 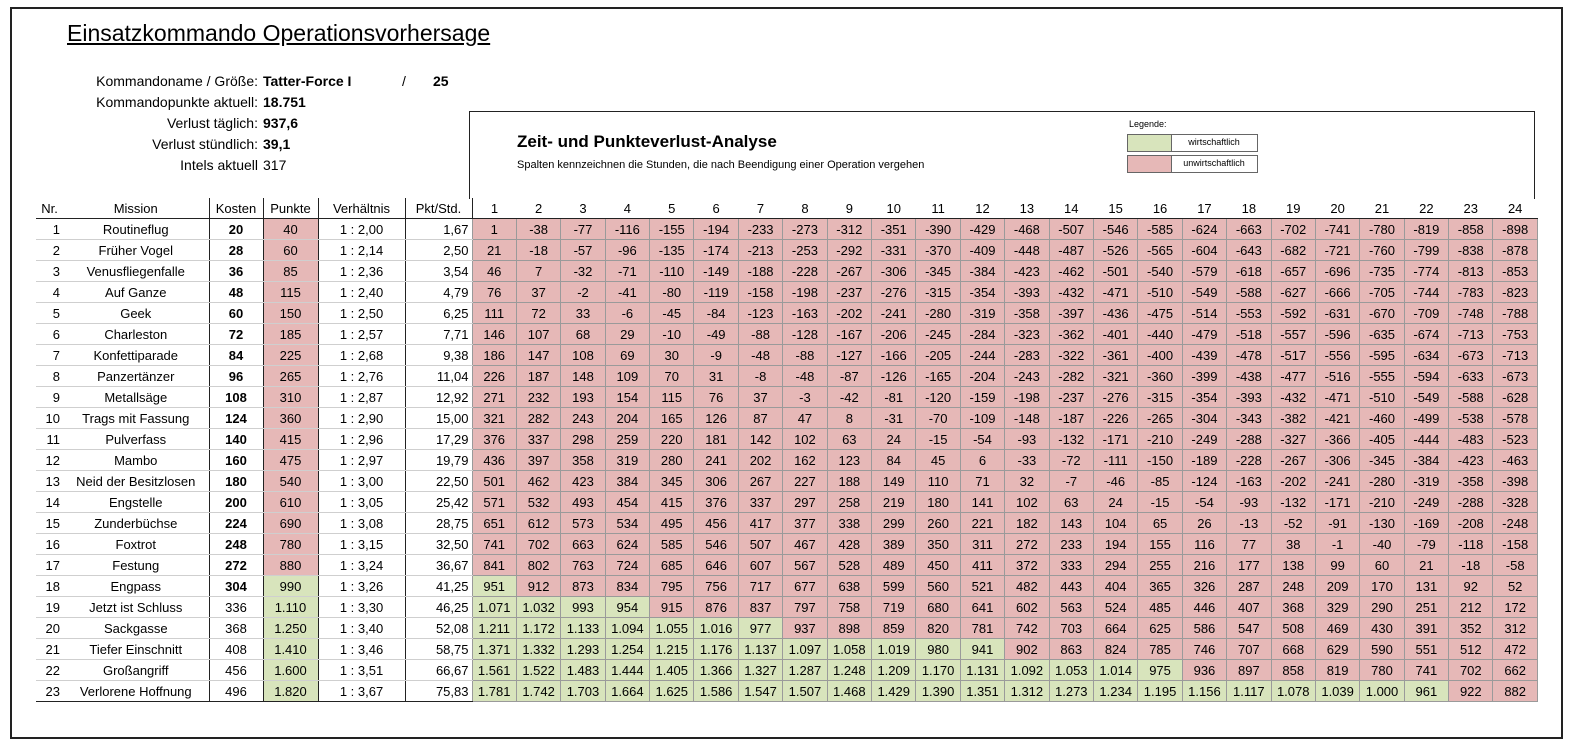 What do you see at coordinates (760, 397) in the screenshot?
I see `hour-cell: 37` at bounding box center [760, 397].